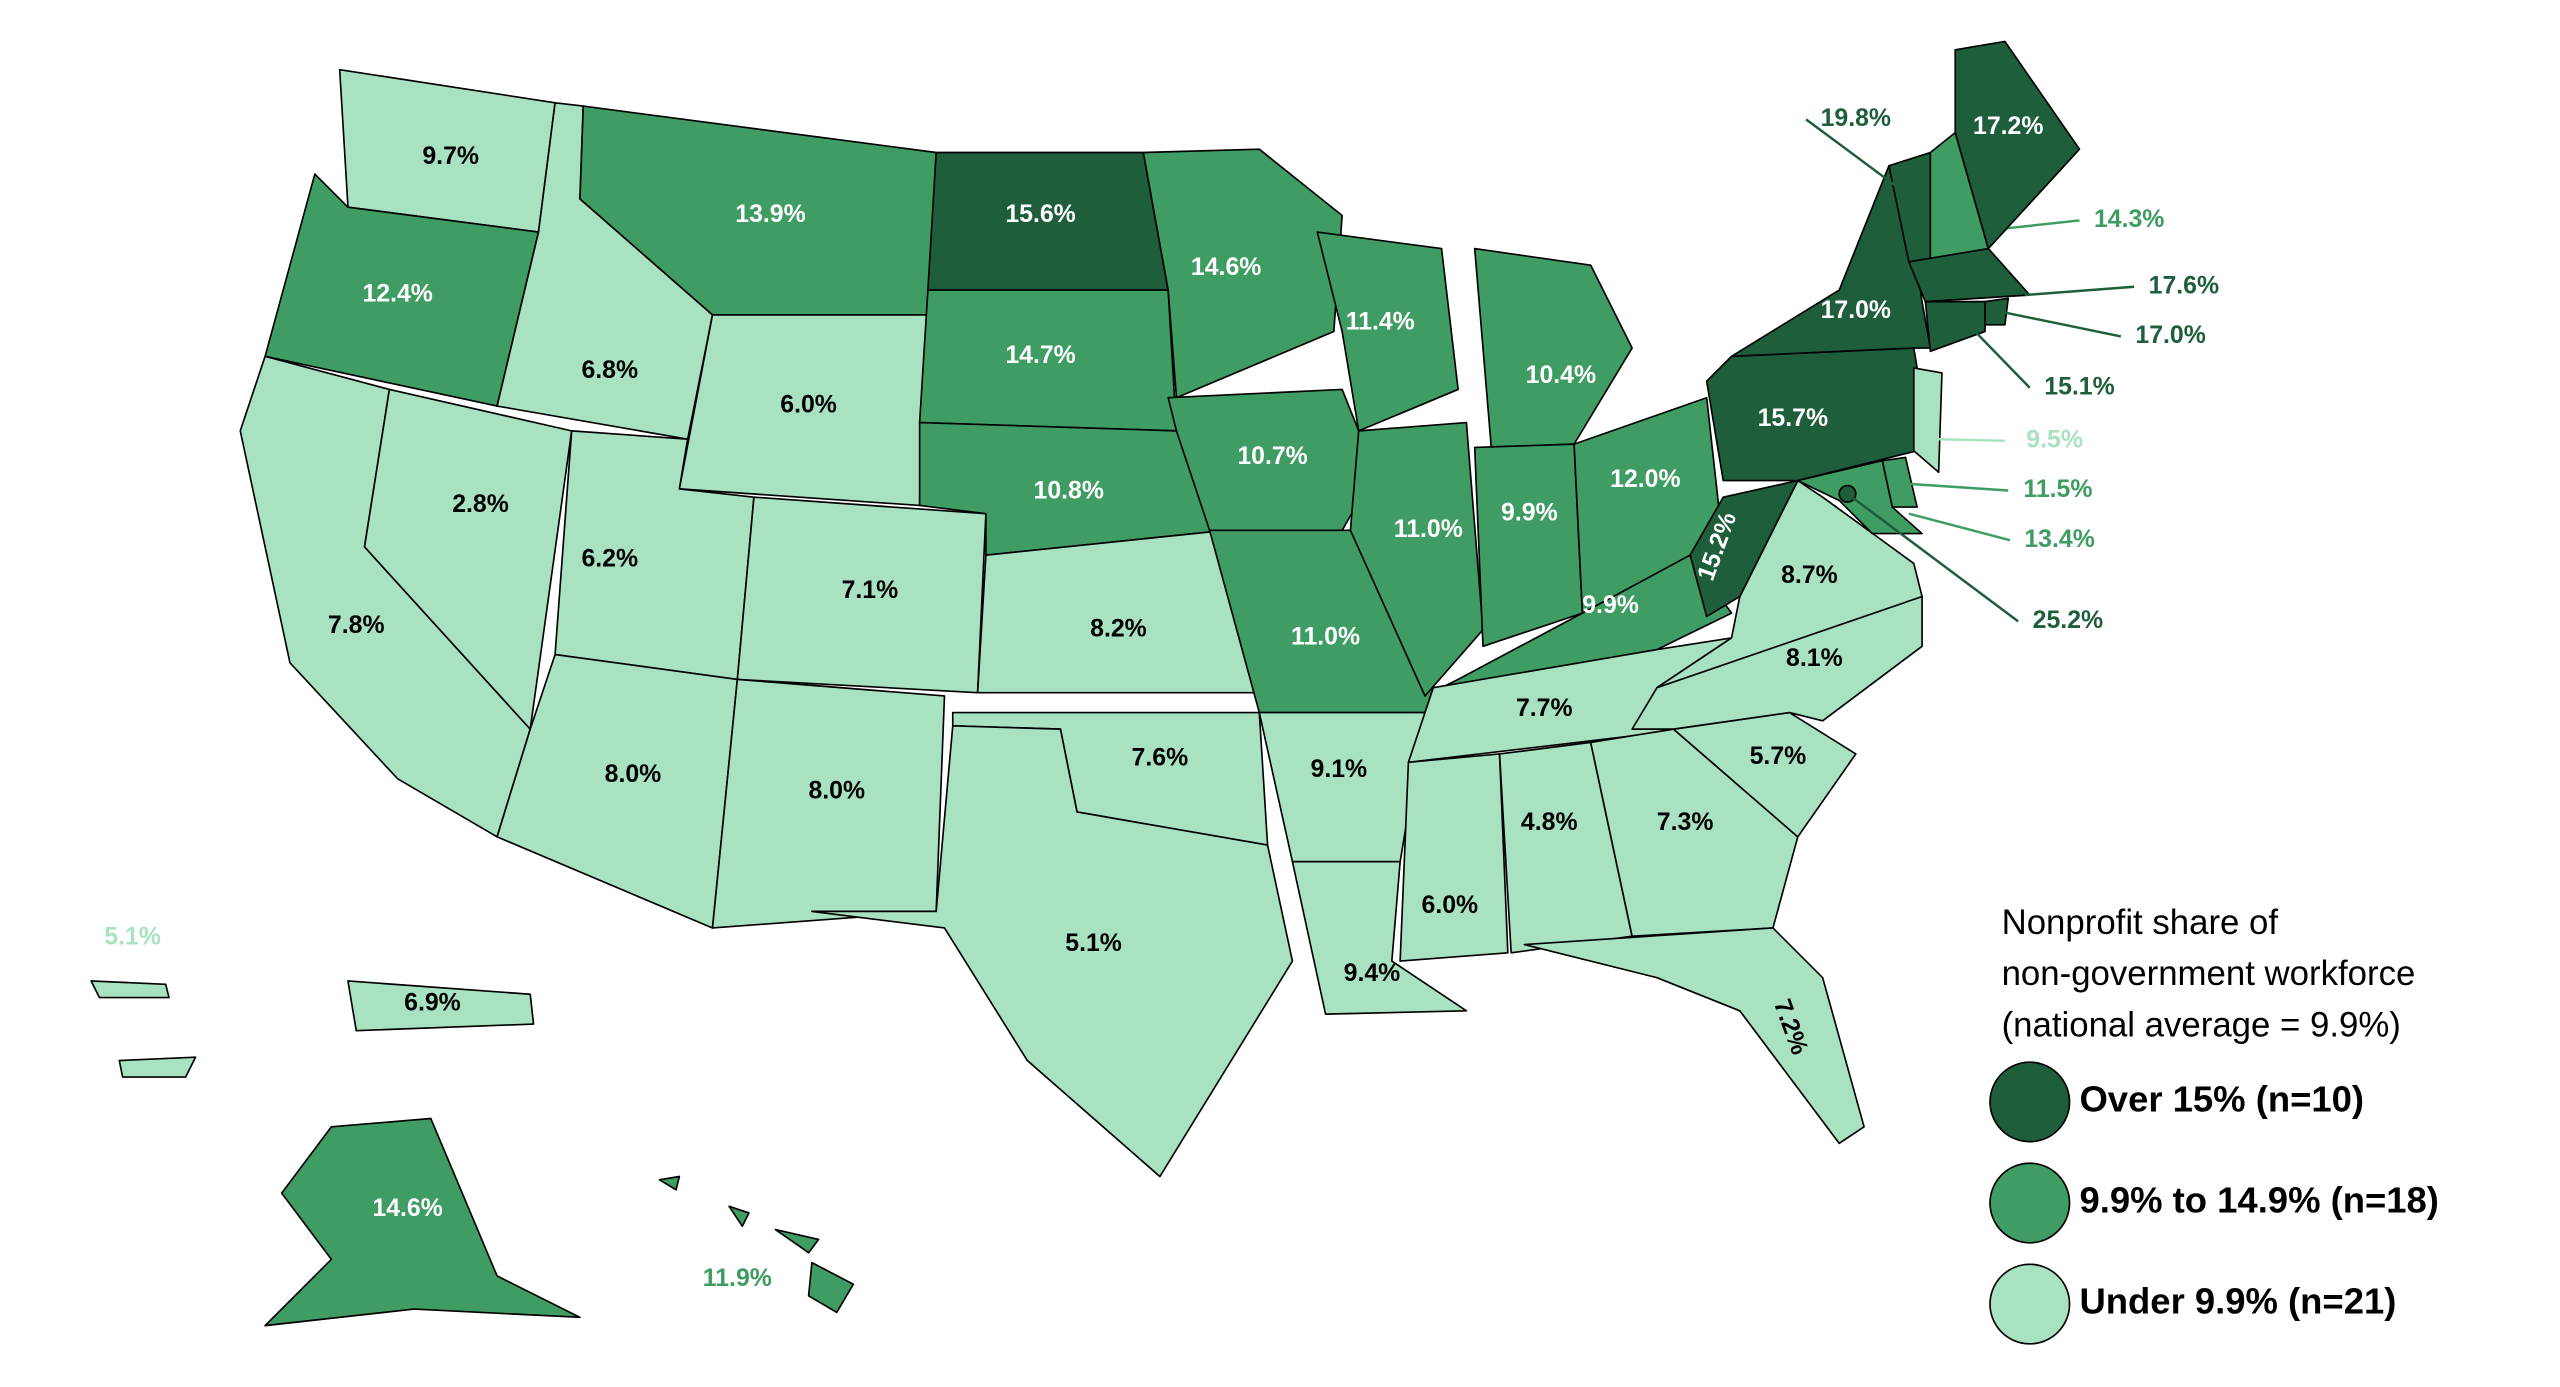 The width and height of the screenshot is (2560, 1387). I want to click on state: 8.7%, so click(1789, 584).